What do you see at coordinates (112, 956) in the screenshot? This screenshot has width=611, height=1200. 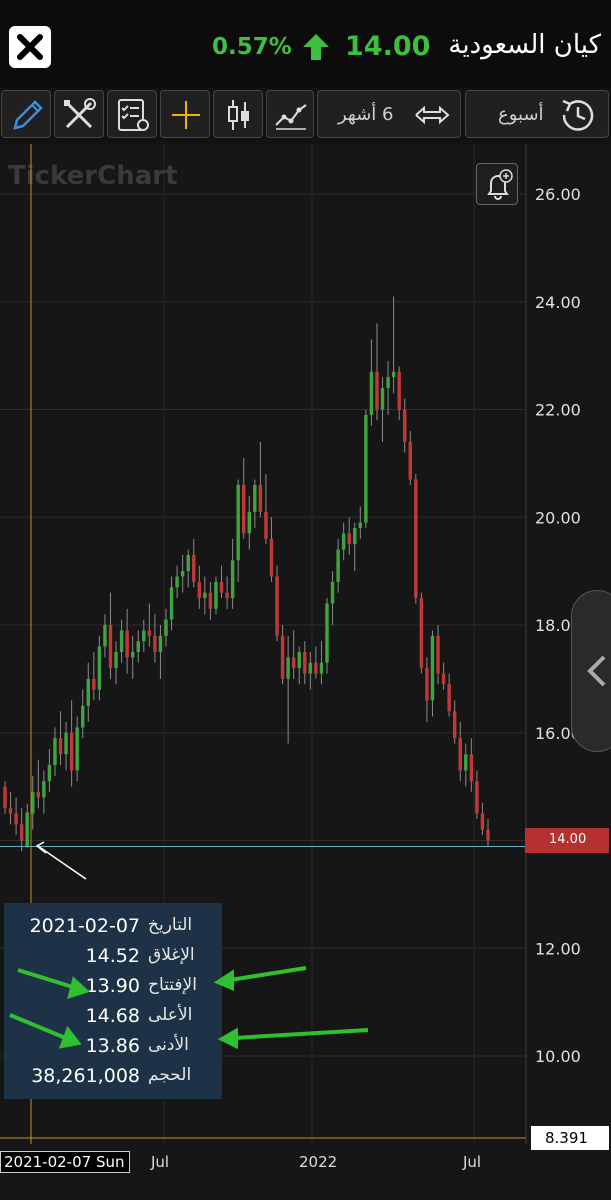 I see `info-close-value: 14.52` at bounding box center [112, 956].